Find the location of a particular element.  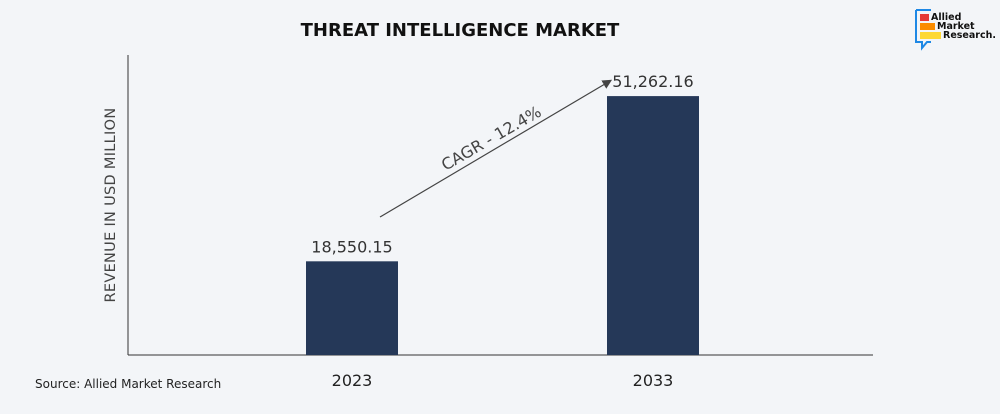

cagr-annotation: CAGR - 12.4% is located at coordinates (491, 138).